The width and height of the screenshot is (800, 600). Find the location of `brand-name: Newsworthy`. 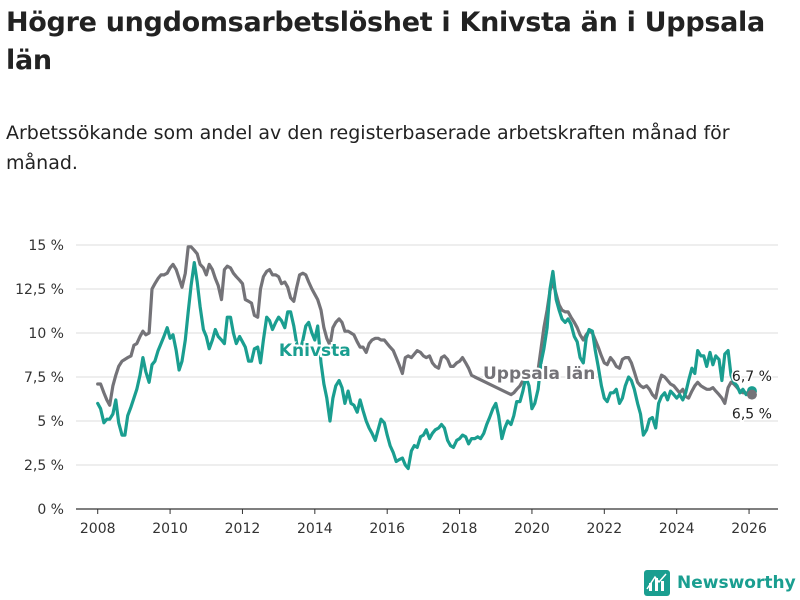

brand-name: Newsworthy is located at coordinates (736, 583).